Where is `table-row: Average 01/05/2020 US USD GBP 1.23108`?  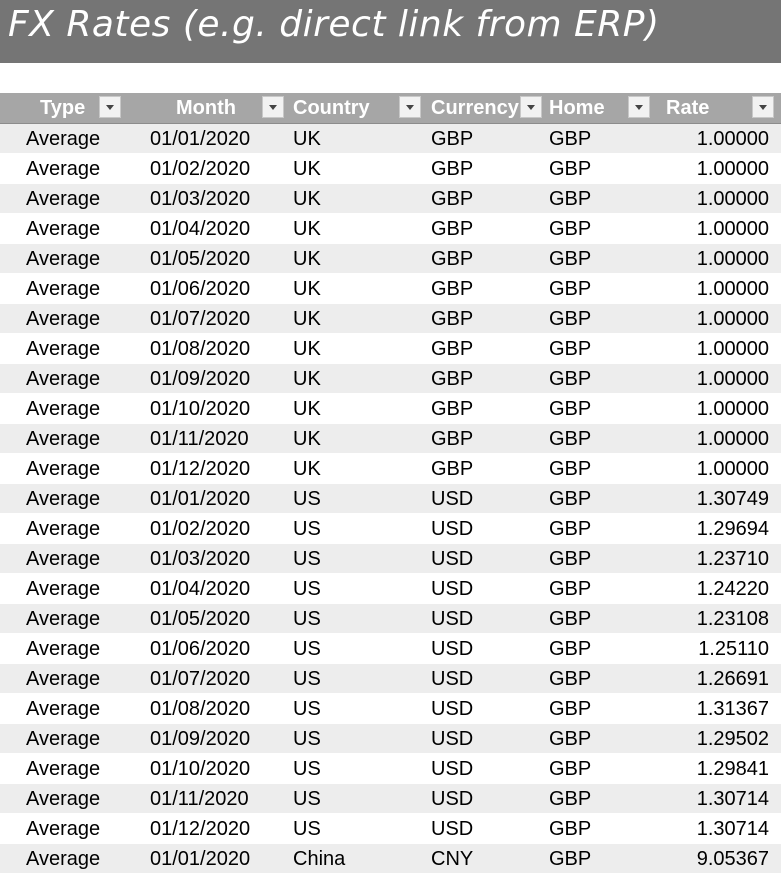 table-row: Average 01/05/2020 US USD GBP 1.23108 is located at coordinates (390, 619).